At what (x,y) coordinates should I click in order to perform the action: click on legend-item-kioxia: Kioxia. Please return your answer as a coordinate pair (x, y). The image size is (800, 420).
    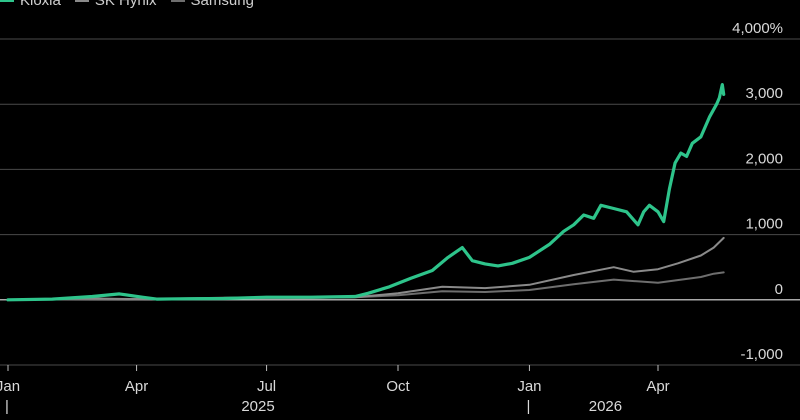
    Looking at the image, I should click on (30, 4).